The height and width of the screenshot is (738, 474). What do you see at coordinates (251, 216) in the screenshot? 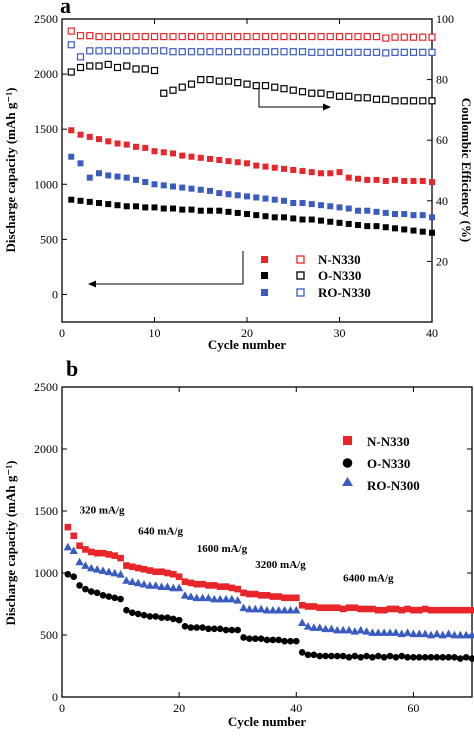
I see `a-series-o-n330-left` at bounding box center [251, 216].